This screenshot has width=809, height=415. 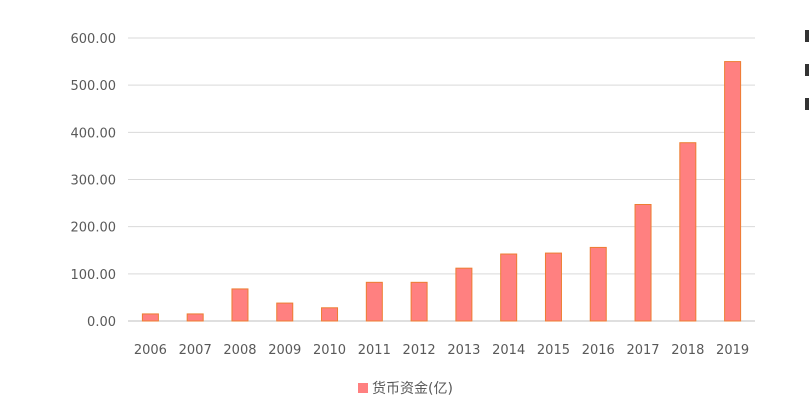 What do you see at coordinates (195, 317) in the screenshot?
I see `bar-2007` at bounding box center [195, 317].